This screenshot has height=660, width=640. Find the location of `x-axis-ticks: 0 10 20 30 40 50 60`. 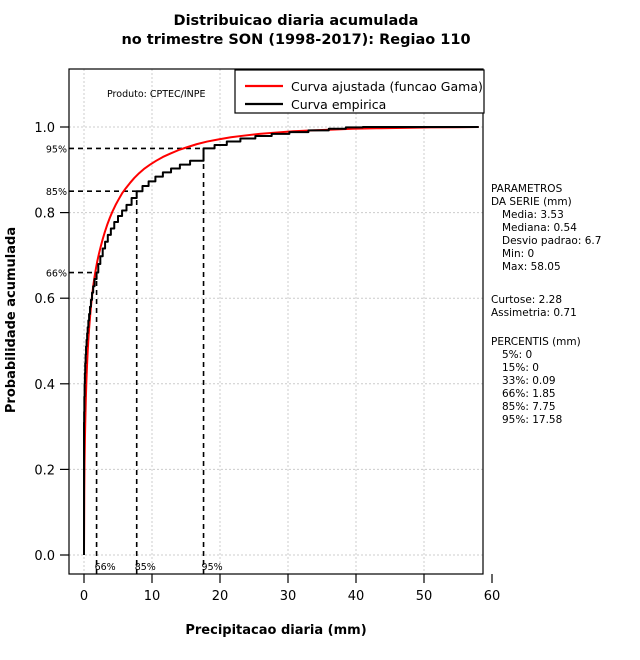

x-axis-ticks: 0 10 20 30 40 50 60 is located at coordinates (290, 589).